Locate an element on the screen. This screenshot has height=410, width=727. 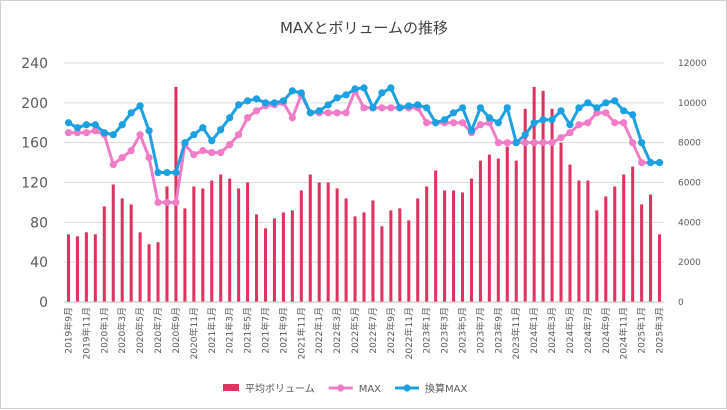
x-tick-label: 2020年7月 is located at coordinates (158, 330).